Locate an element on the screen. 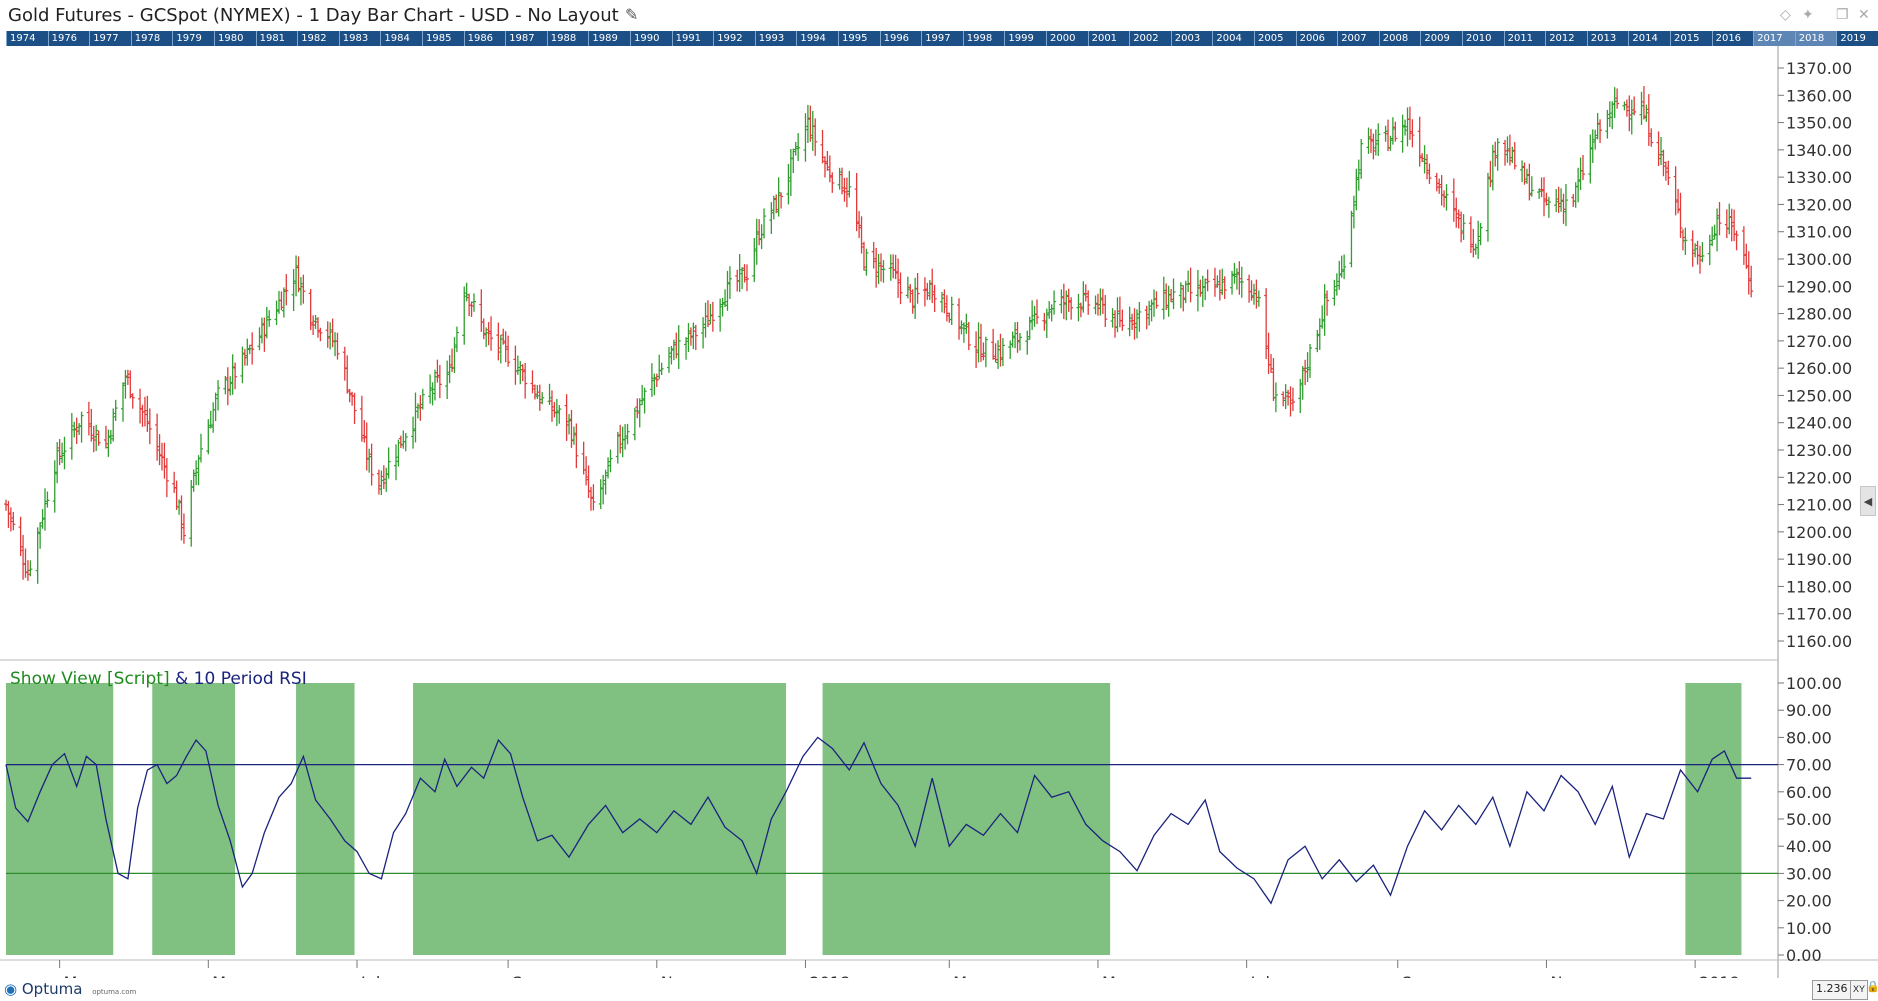 This screenshot has height=1001, width=1878. year-cell: 1998 is located at coordinates (983, 38).